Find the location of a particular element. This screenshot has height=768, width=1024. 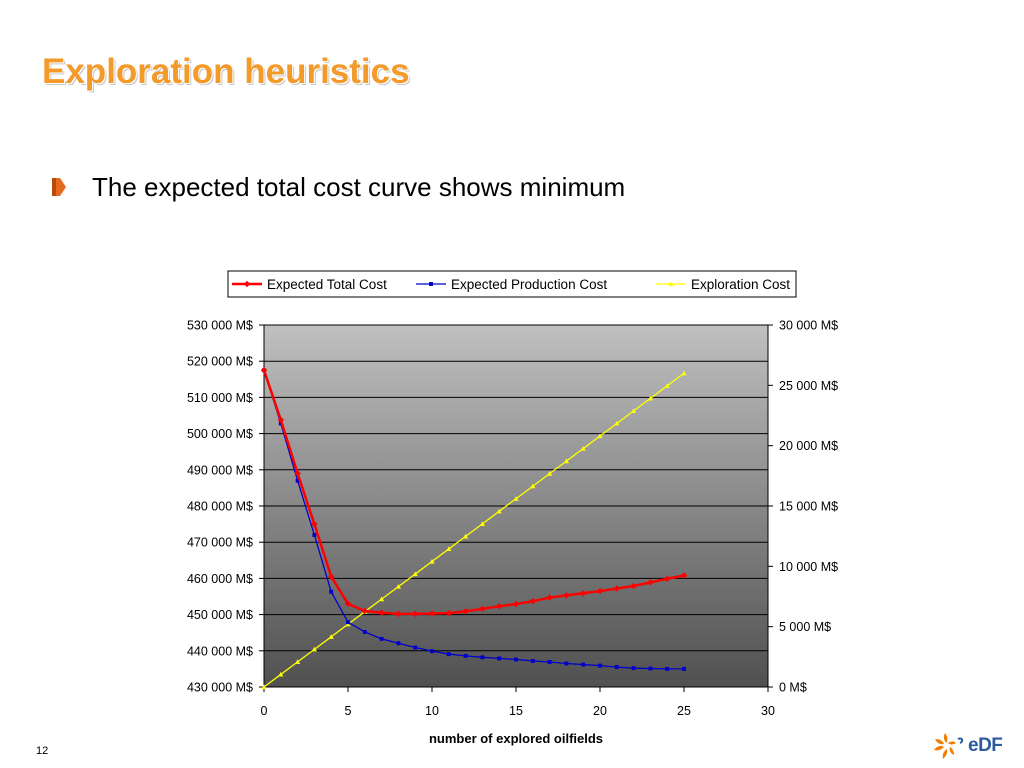

y-right-tick-label: 20 000 M$ is located at coordinates (808, 446).